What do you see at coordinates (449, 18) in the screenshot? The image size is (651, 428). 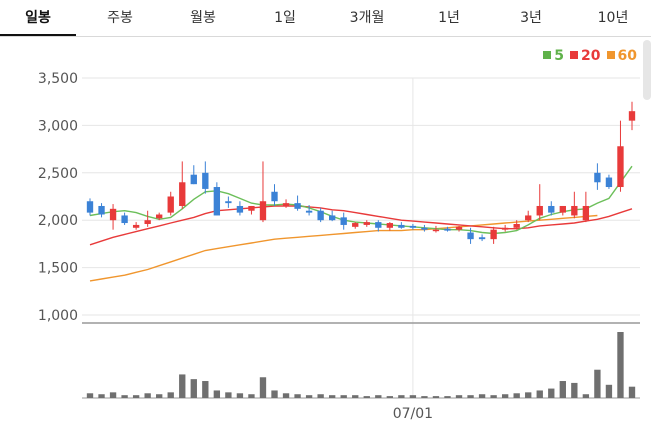 I see `tab-5: 1년` at bounding box center [449, 18].